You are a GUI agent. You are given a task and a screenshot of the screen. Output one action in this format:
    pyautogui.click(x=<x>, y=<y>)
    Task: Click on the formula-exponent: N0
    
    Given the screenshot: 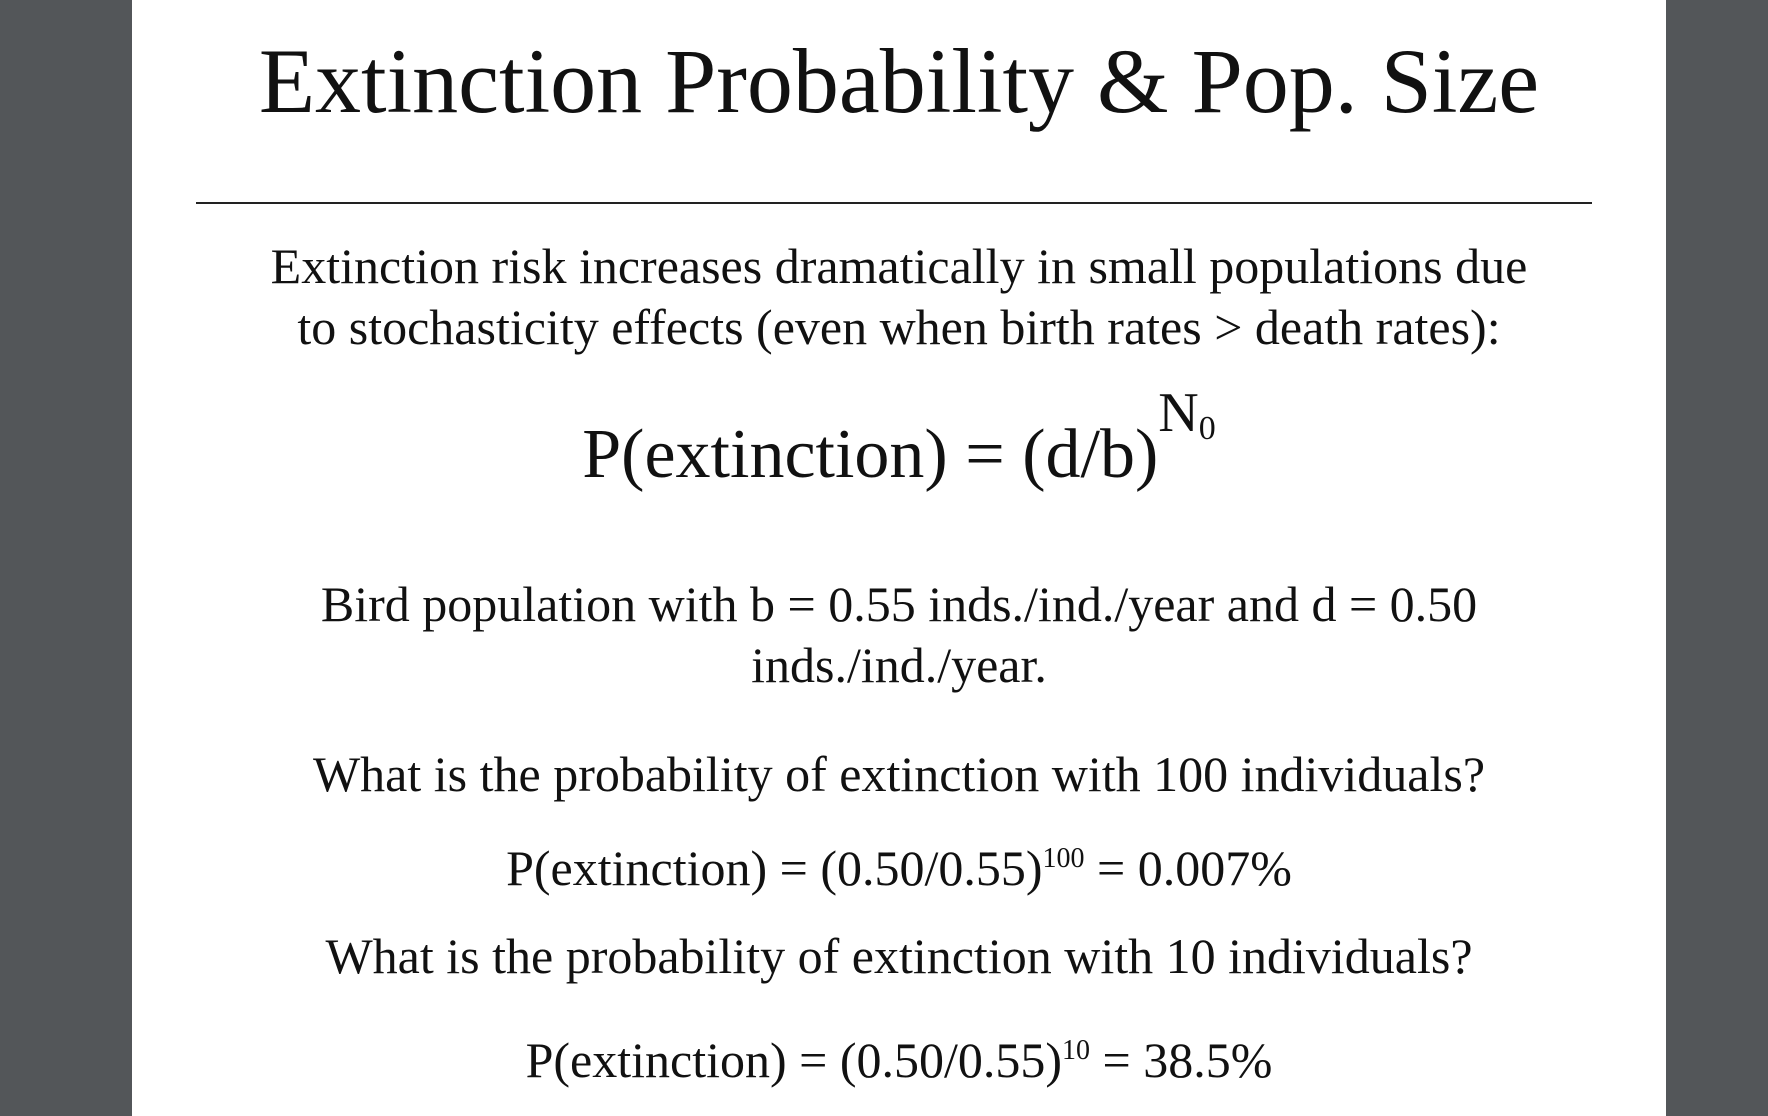 What is the action you would take?
    pyautogui.click(x=1187, y=414)
    